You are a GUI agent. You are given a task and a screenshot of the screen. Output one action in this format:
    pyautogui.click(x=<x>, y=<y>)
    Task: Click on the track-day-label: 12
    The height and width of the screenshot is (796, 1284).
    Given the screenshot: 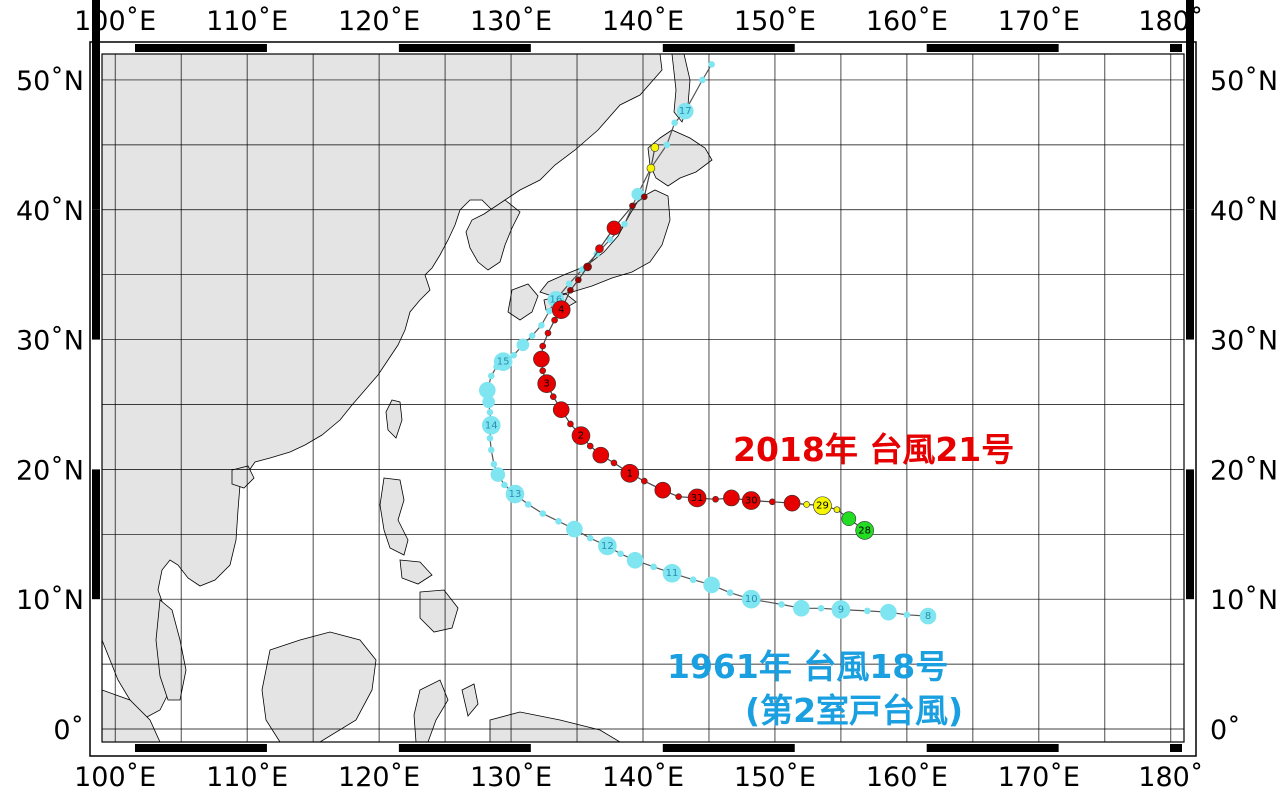 What is the action you would take?
    pyautogui.click(x=607, y=546)
    